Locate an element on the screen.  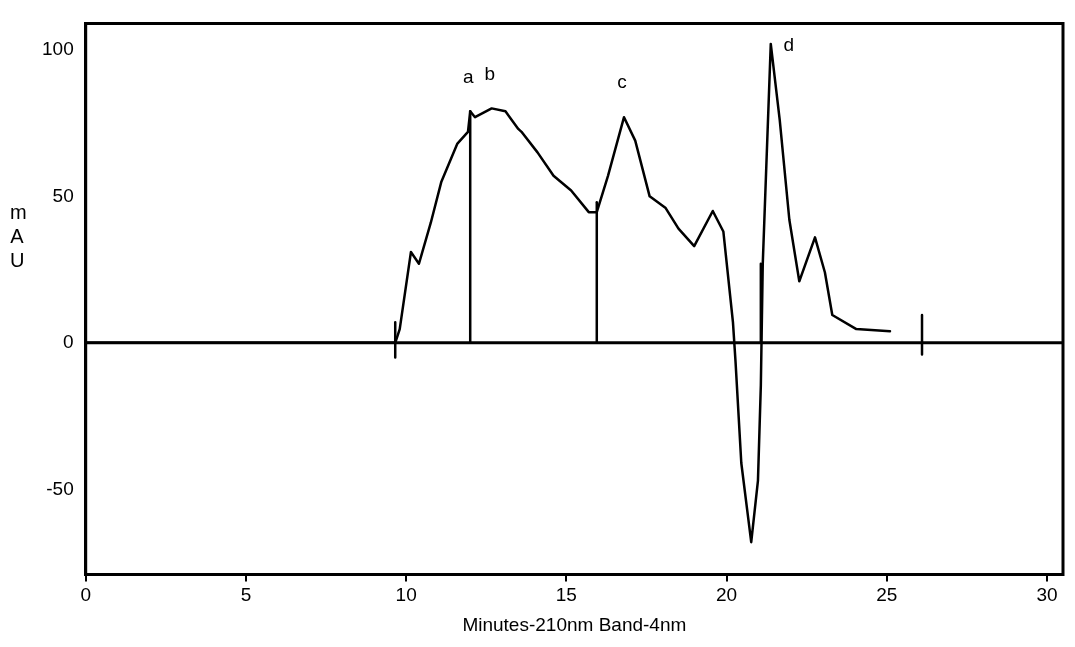
annotation: c is located at coordinates (622, 82).